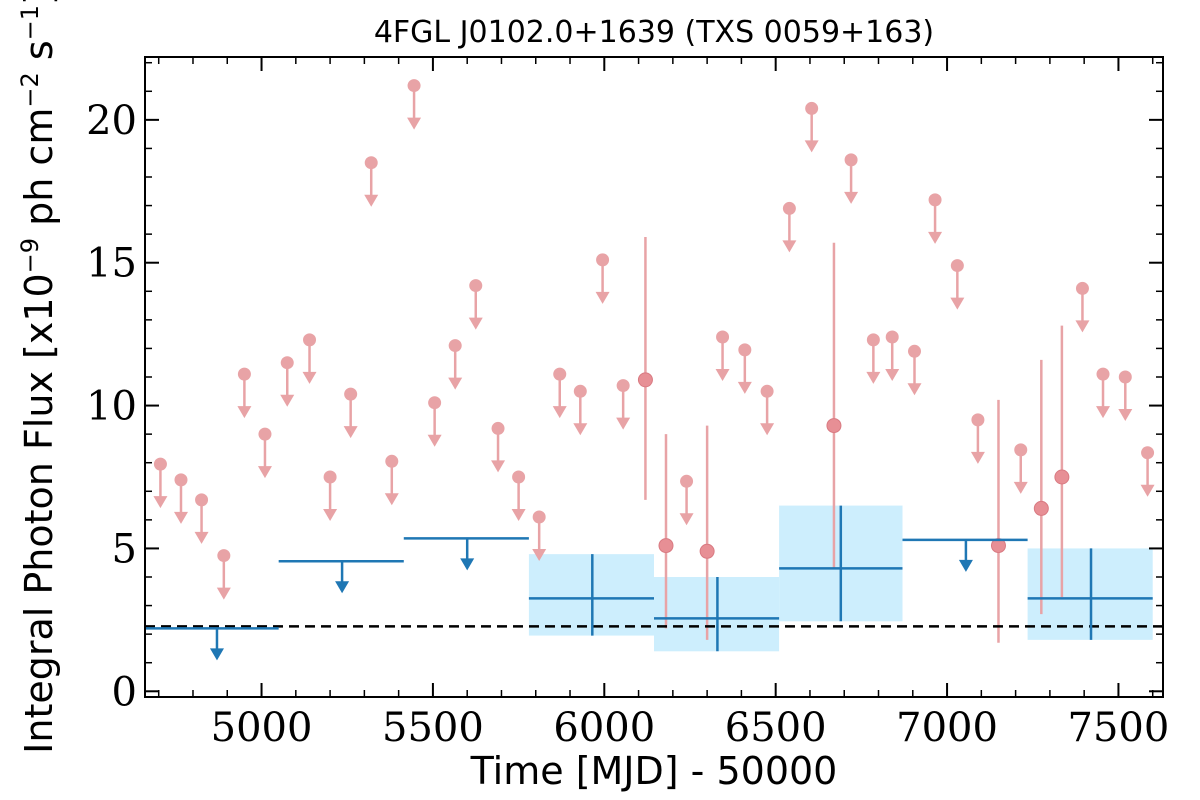 This screenshot has width=1200, height=800. Describe the element at coordinates (111, 407) in the screenshot. I see `y-tick-label-2: 10` at that location.